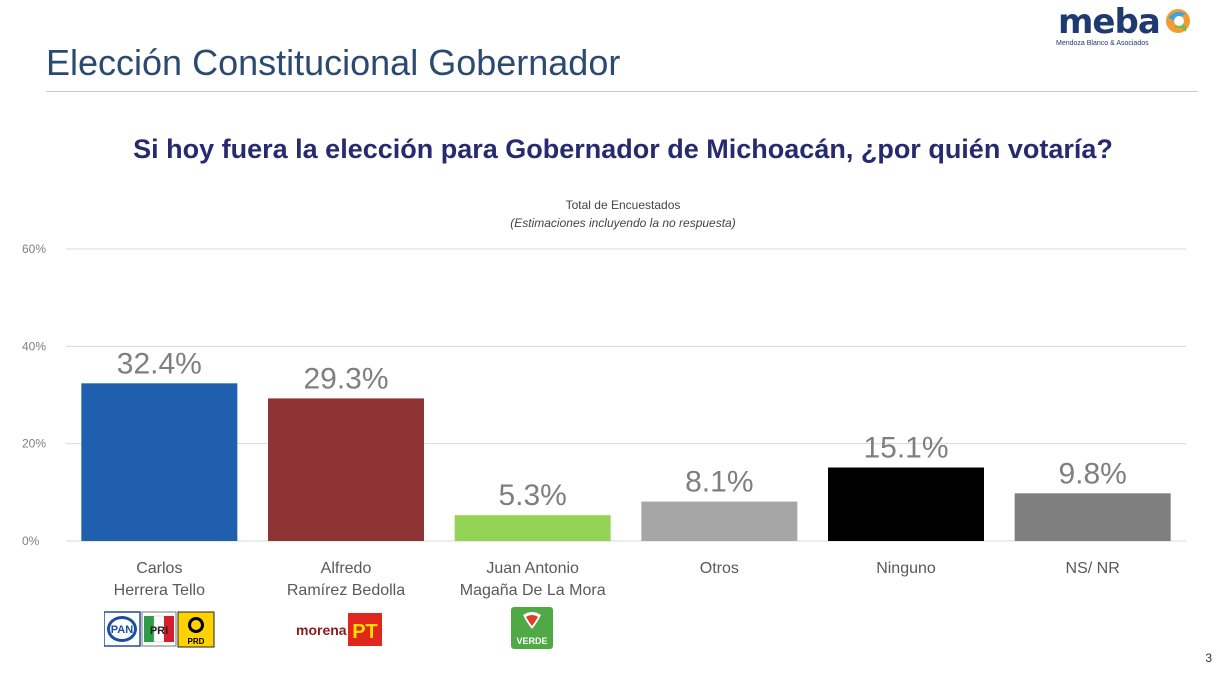 The image size is (1226, 673). What do you see at coordinates (906, 568) in the screenshot?
I see `x-tick-label: Ninguno` at bounding box center [906, 568].